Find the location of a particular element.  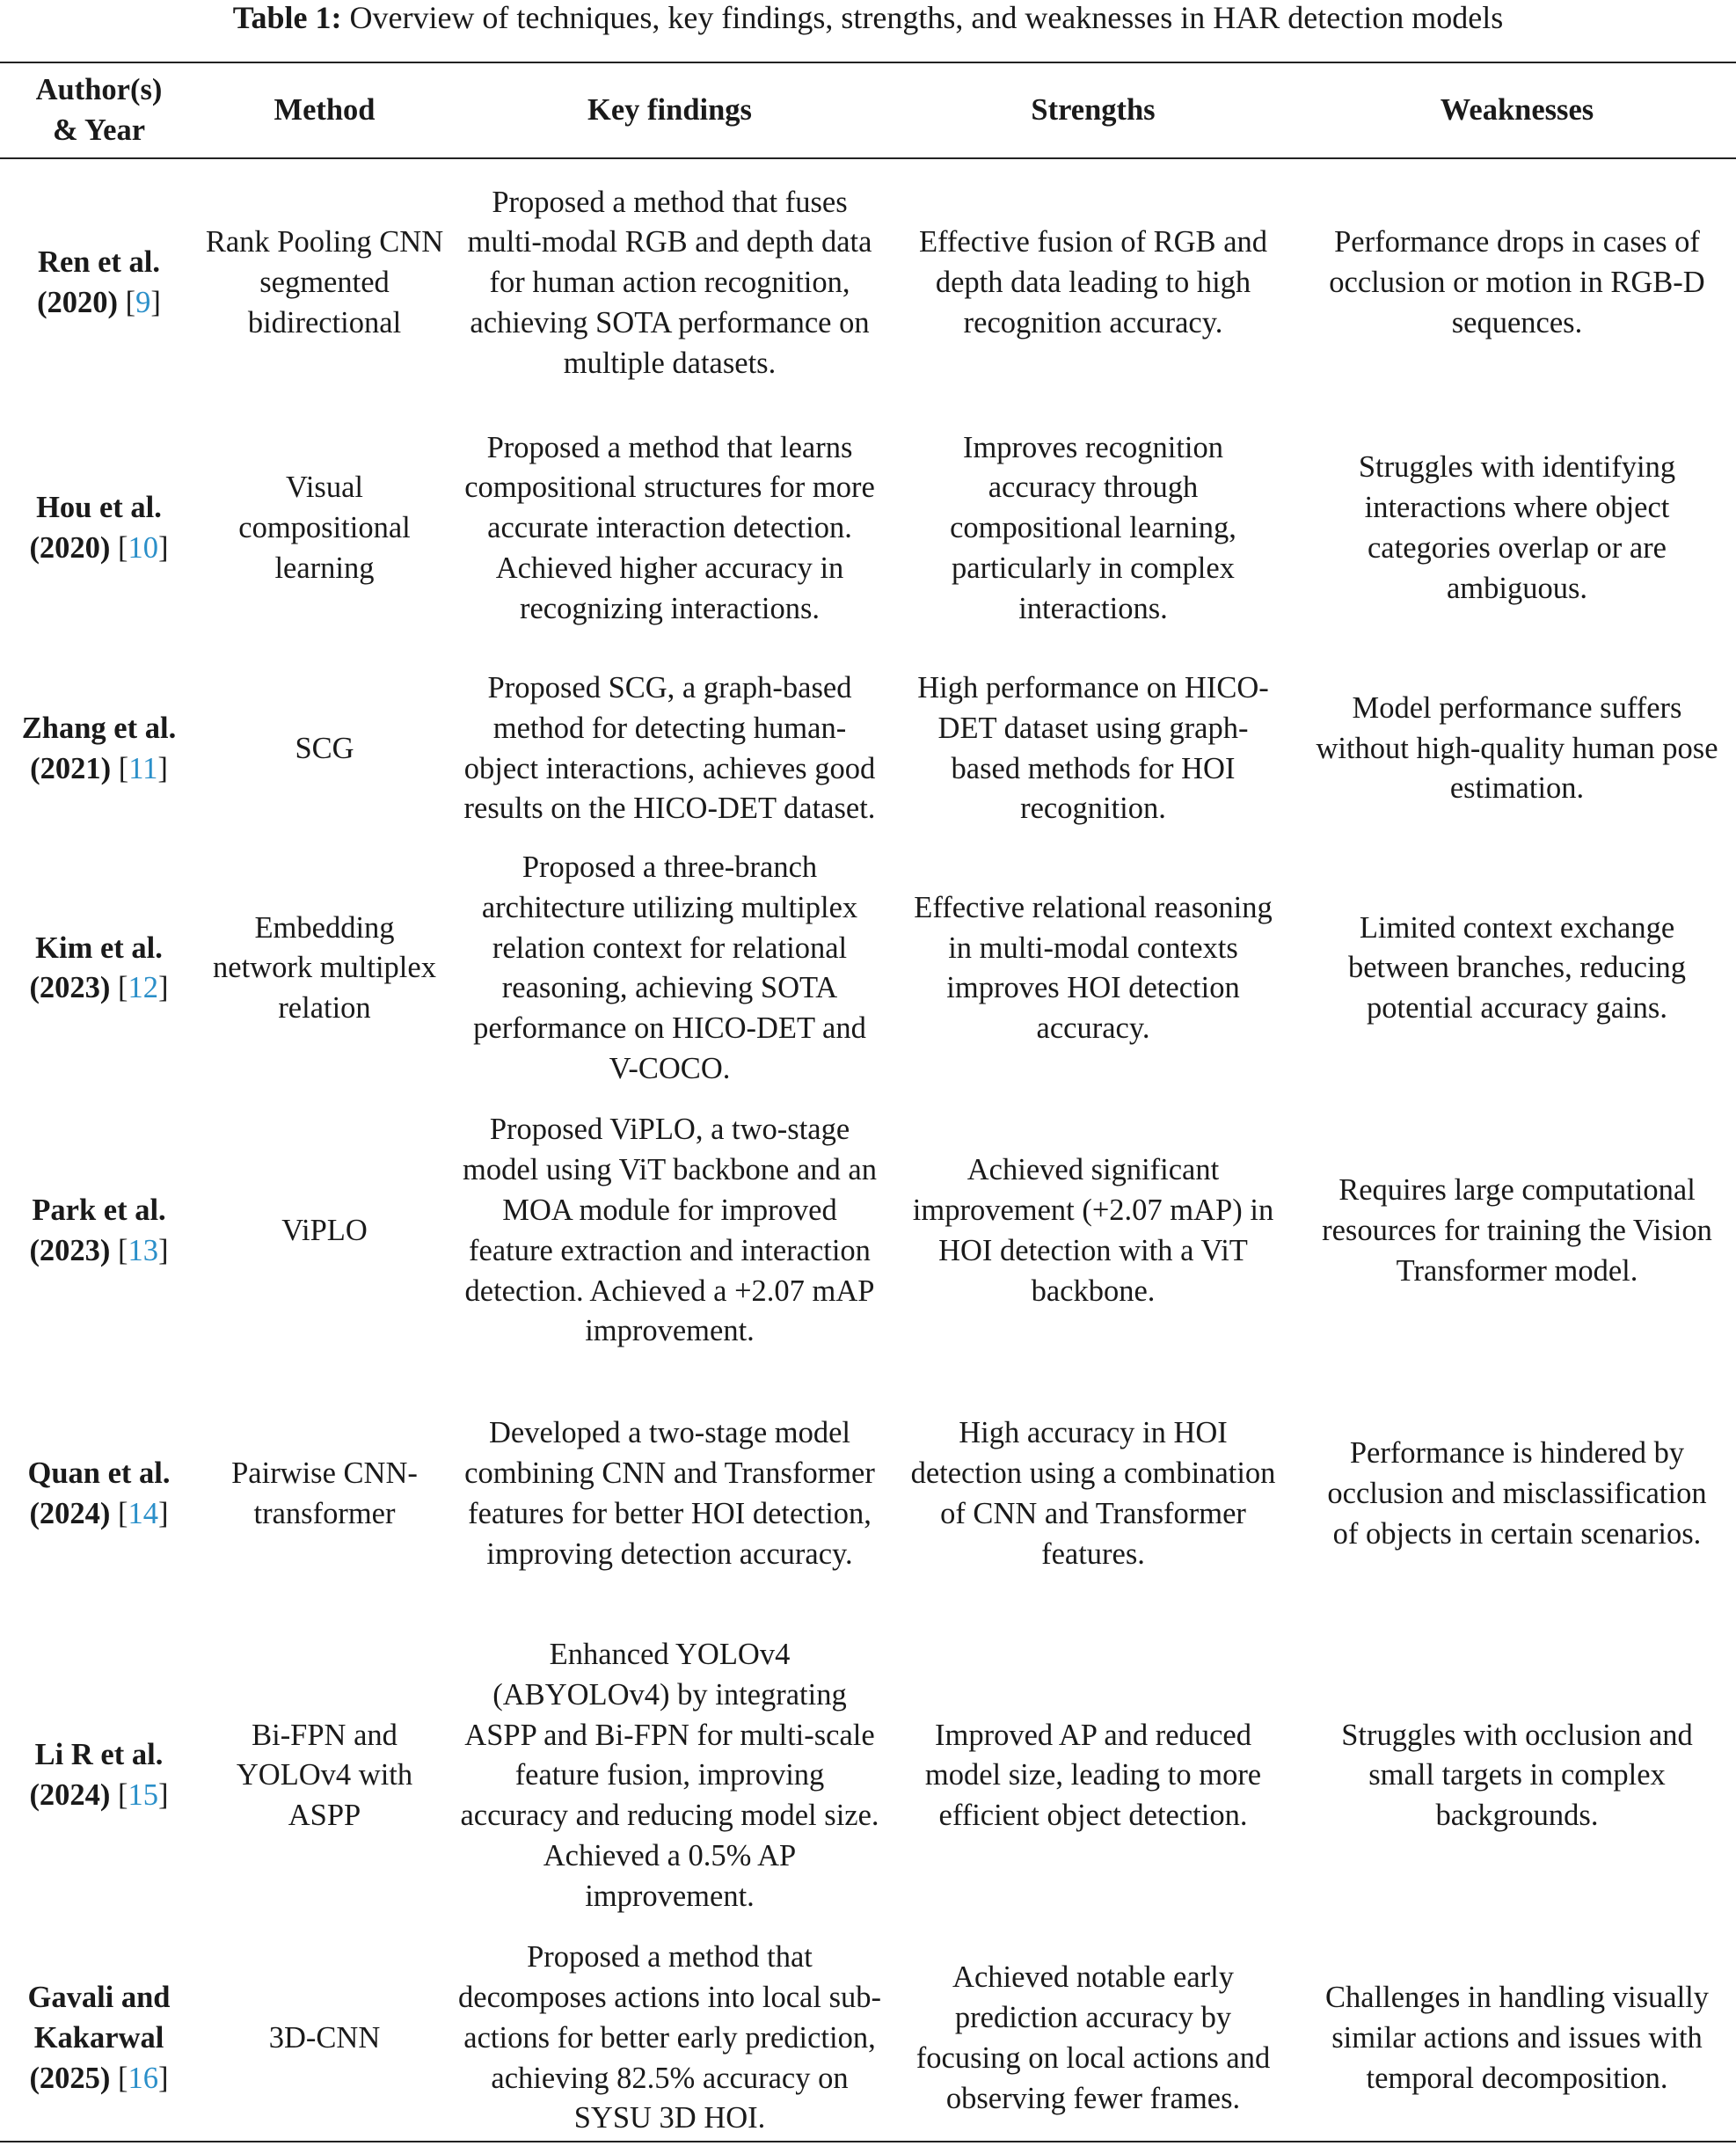

citation-link: [15] is located at coordinates (144, 1796).